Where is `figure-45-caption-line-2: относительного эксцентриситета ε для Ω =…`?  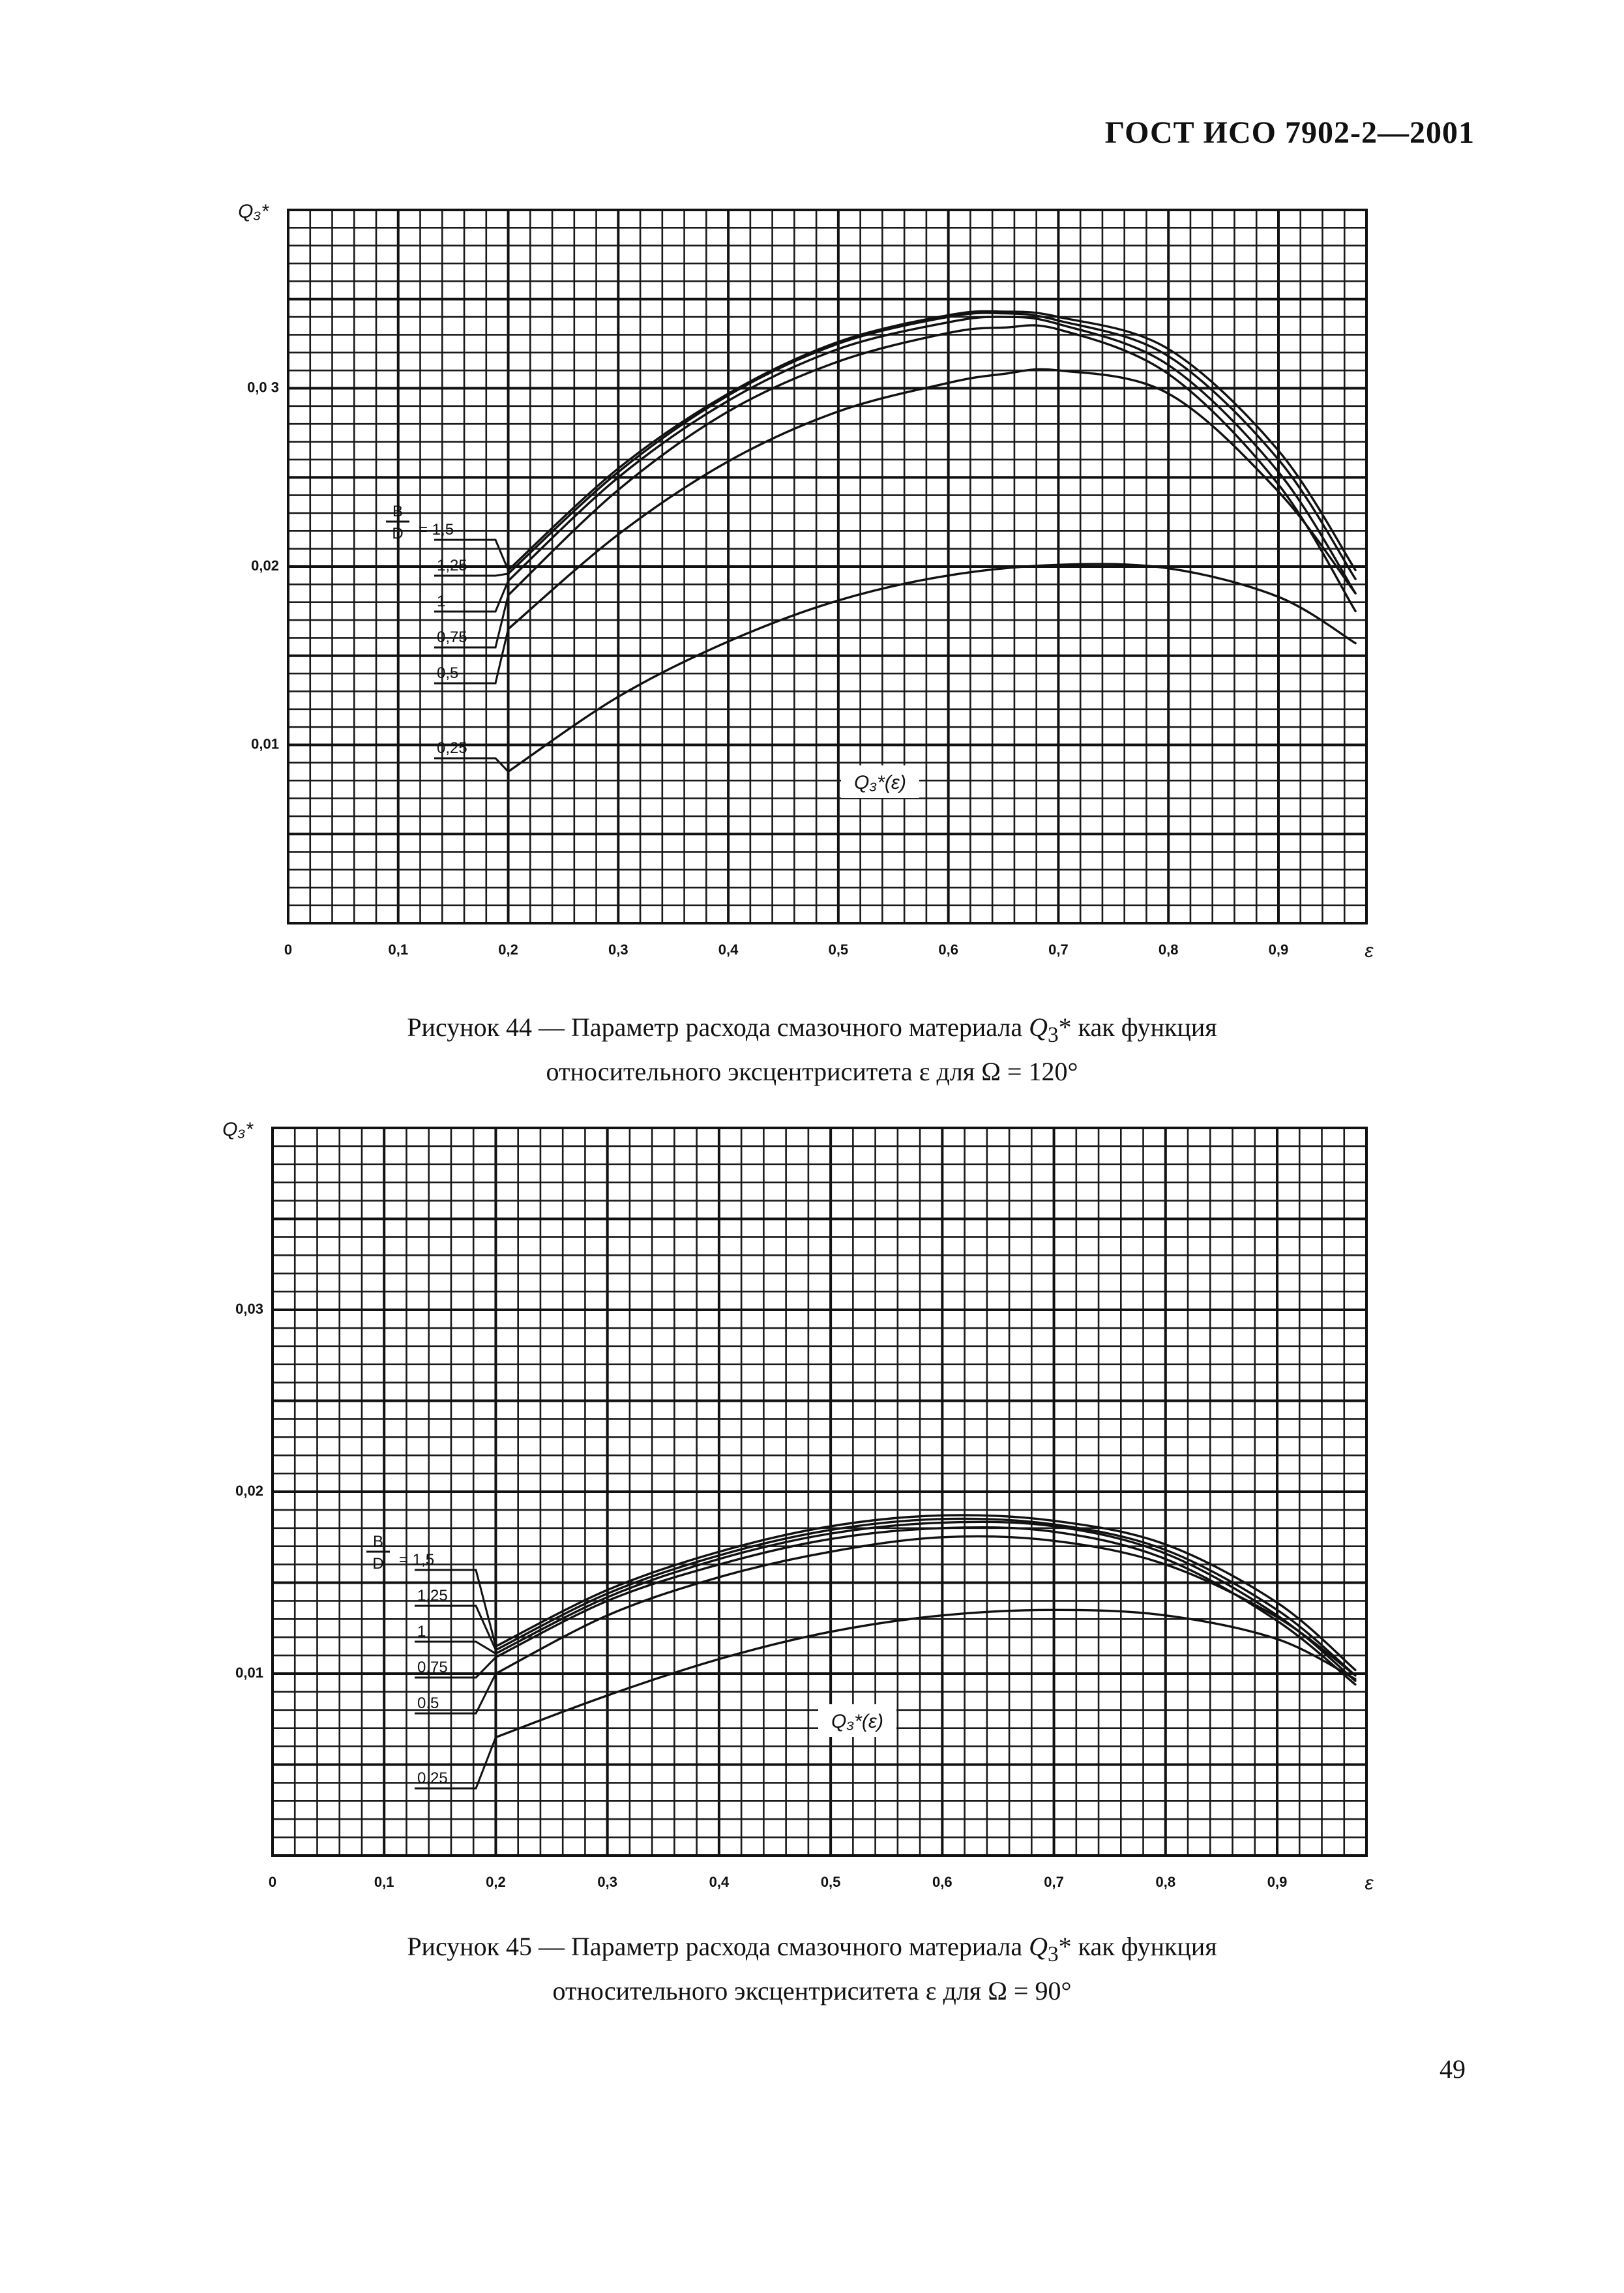 figure-45-caption-line-2: относительного эксцентриситета ε для Ω =… is located at coordinates (812, 1991).